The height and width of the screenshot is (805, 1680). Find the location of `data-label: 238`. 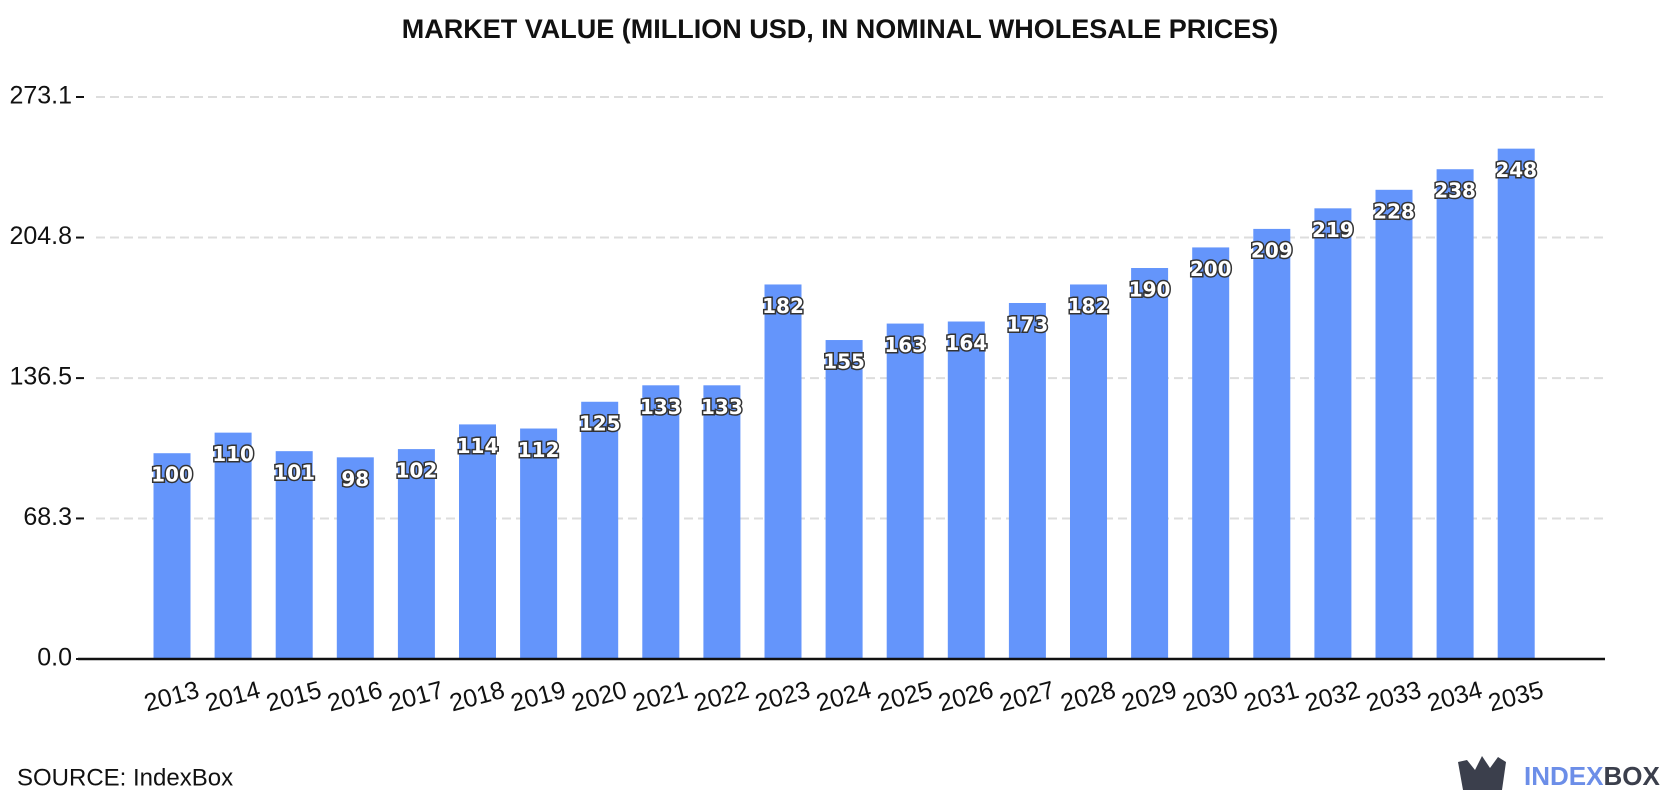

data-label: 238 is located at coordinates (1455, 191).